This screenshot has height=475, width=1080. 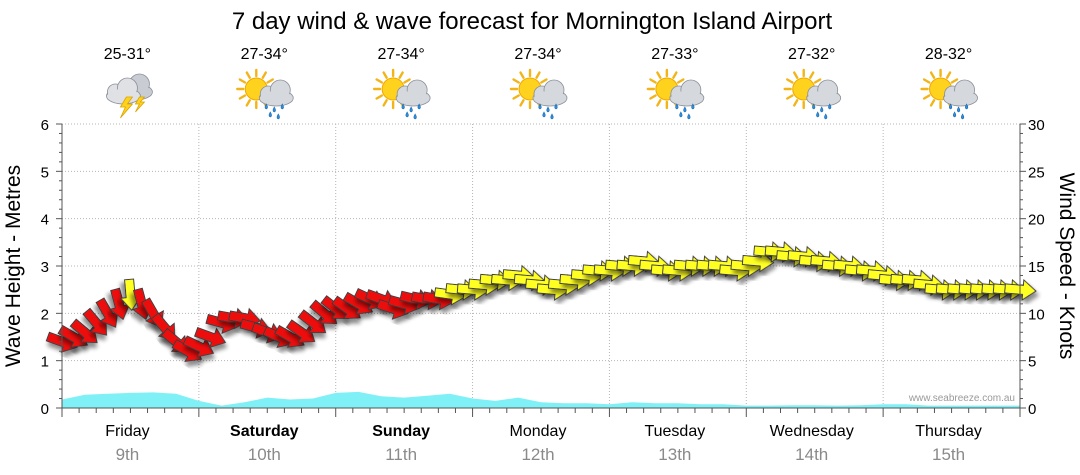 I want to click on y-tick-label-left: 1, so click(x=45, y=362).